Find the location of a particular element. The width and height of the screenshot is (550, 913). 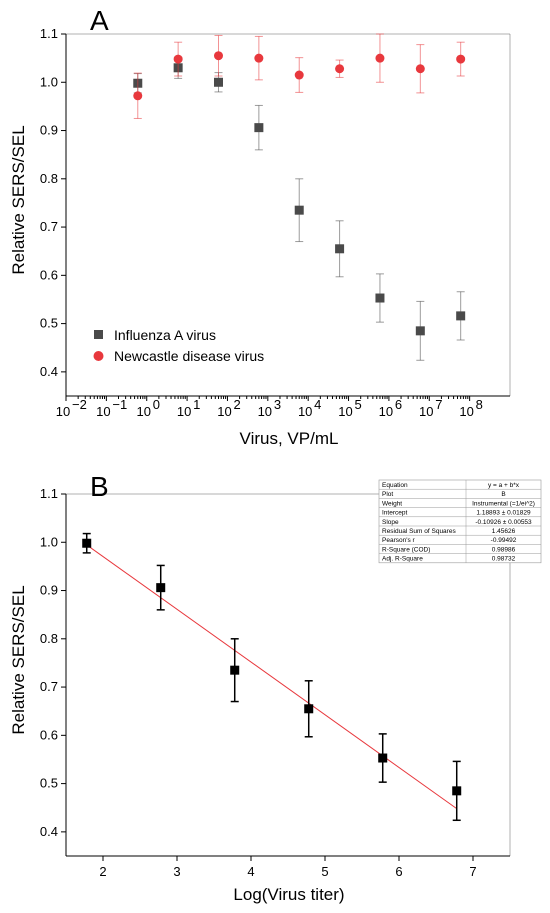

x-tick-exponent: 1 is located at coordinates (196, 404).